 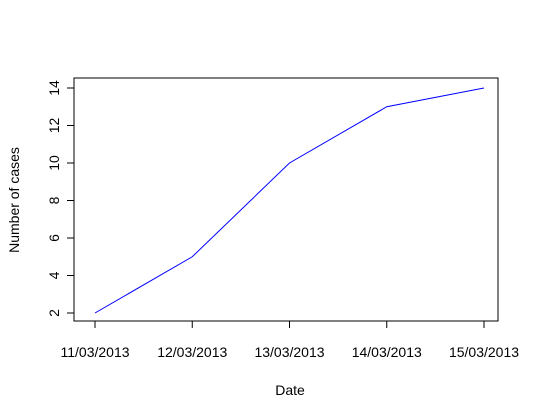 I want to click on y-tick-label: 8, so click(x=54, y=200).